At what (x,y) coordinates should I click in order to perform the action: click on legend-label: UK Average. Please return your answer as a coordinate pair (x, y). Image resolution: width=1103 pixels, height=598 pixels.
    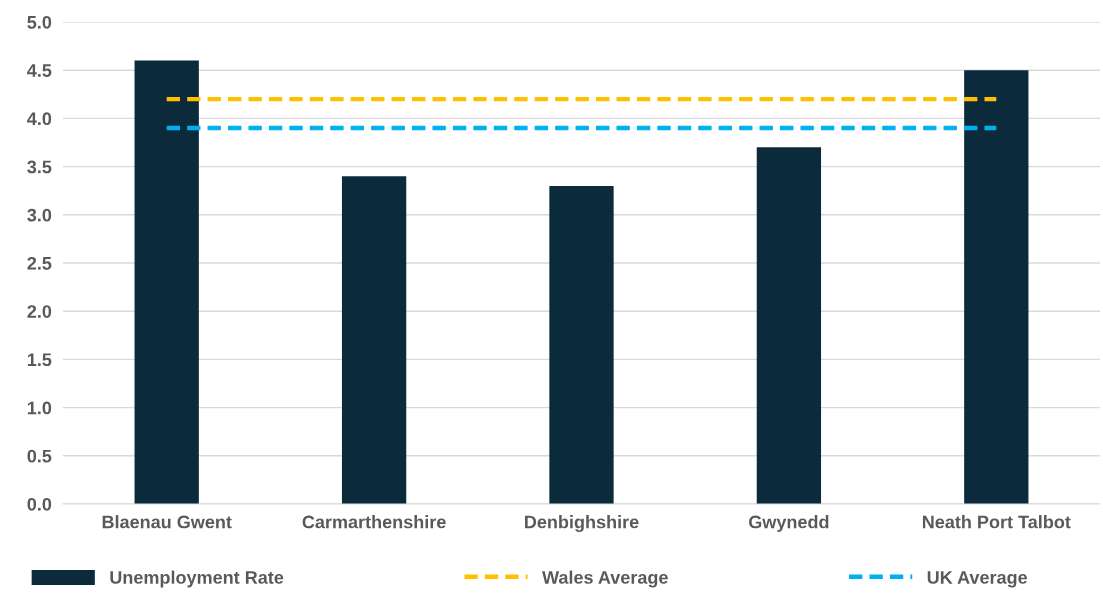
    Looking at the image, I should click on (977, 579).